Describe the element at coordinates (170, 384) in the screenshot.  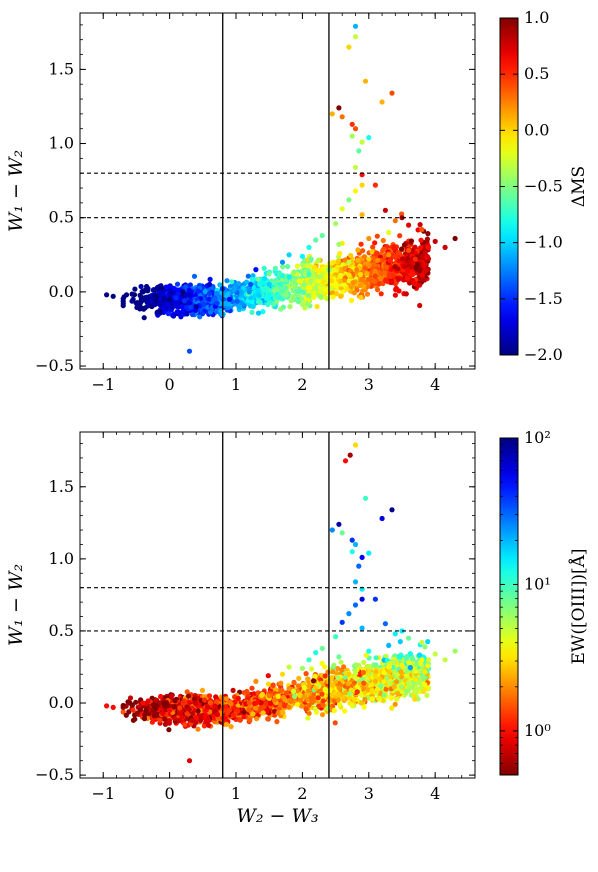
I see `x-tick-label: 0` at that location.